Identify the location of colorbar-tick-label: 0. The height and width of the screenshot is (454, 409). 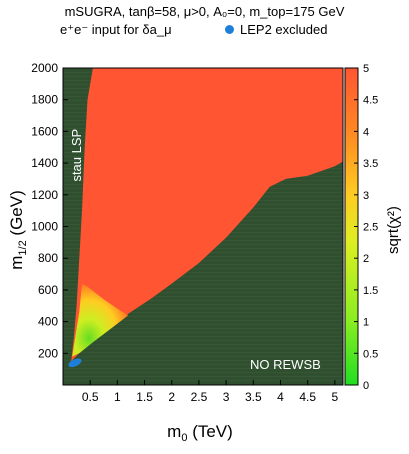
(366, 386).